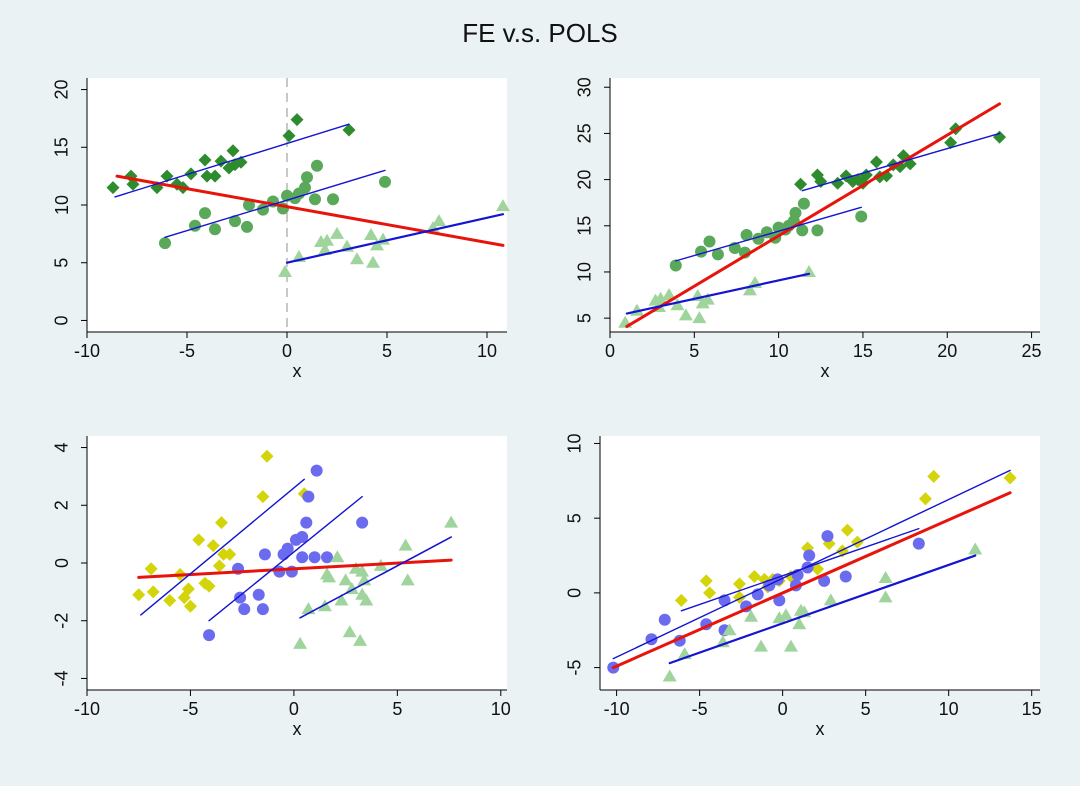  What do you see at coordinates (540, 33) in the screenshot?
I see `chart-title: FE v.s. POLS` at bounding box center [540, 33].